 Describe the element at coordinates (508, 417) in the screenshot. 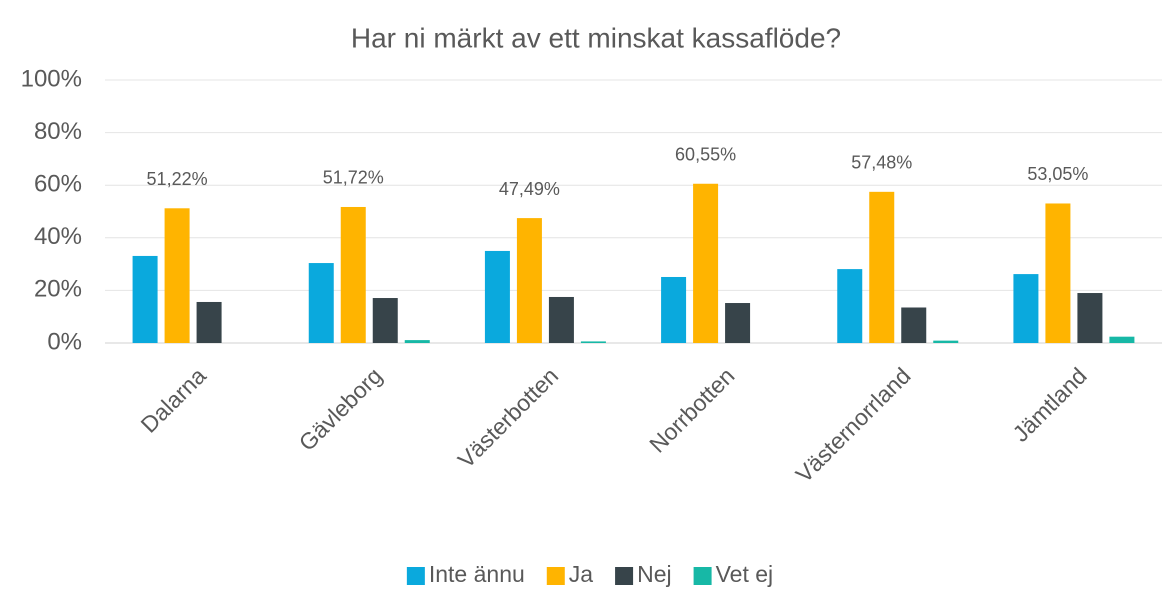

I see `x-tick-label: Västerbotten` at that location.